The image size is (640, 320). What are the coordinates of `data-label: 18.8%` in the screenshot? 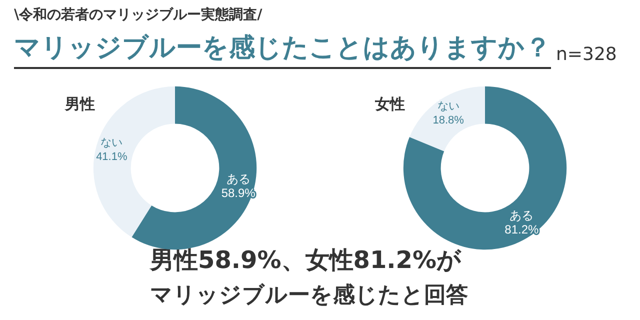 It's located at (448, 120).